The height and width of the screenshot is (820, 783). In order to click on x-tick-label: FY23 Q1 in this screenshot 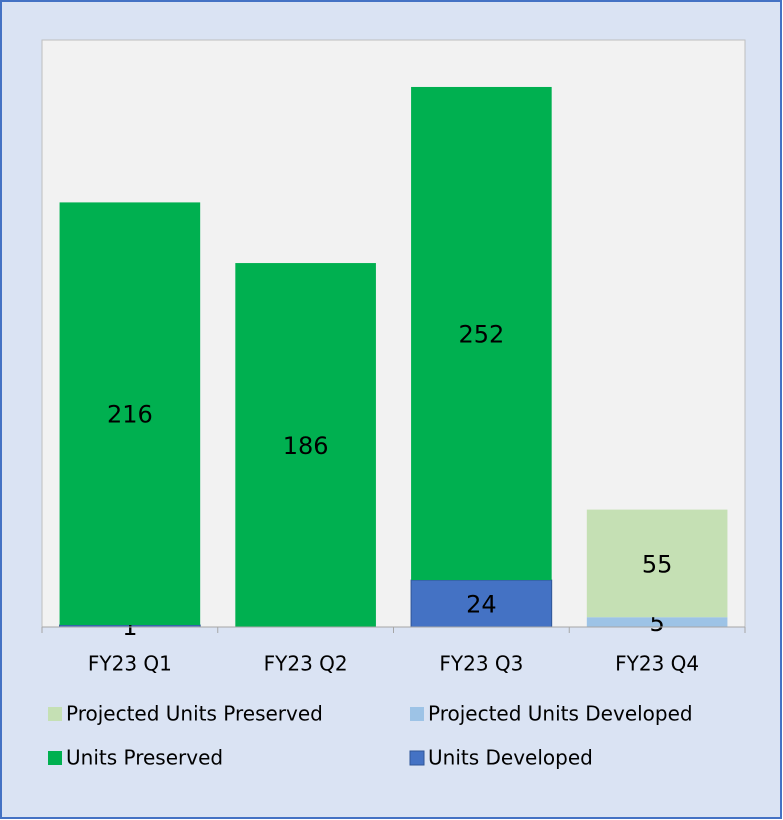, I will do `click(130, 664)`.